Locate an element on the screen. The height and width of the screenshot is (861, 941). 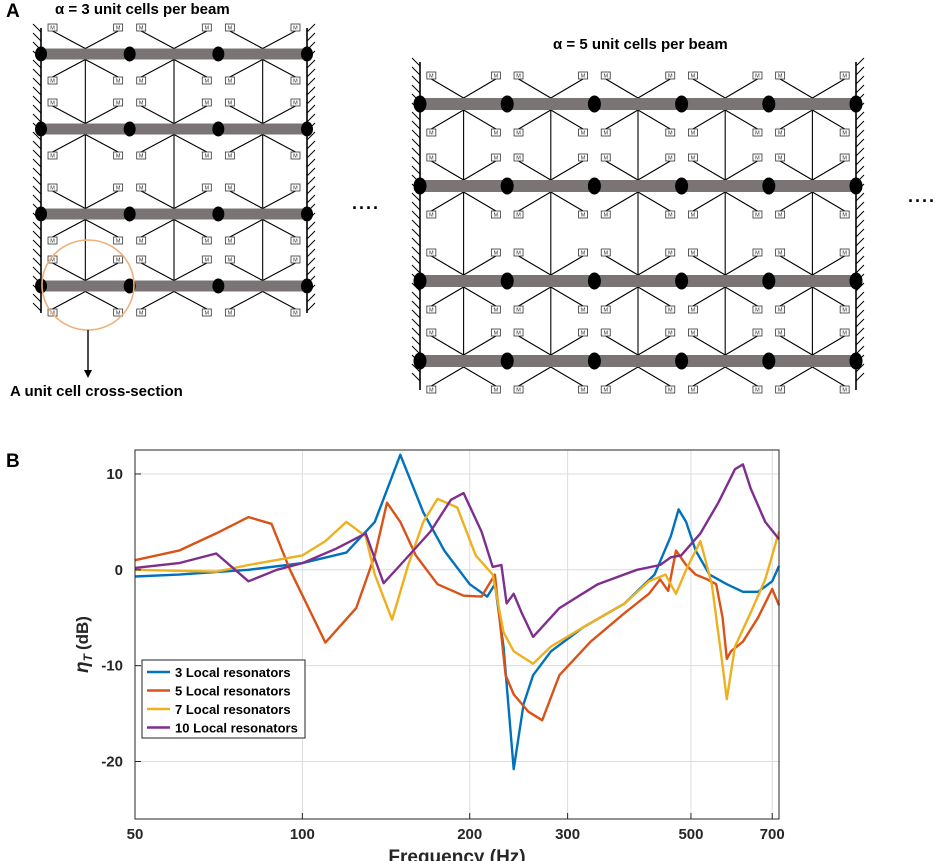
legend-label: 5 Local resonators is located at coordinates (233, 691).